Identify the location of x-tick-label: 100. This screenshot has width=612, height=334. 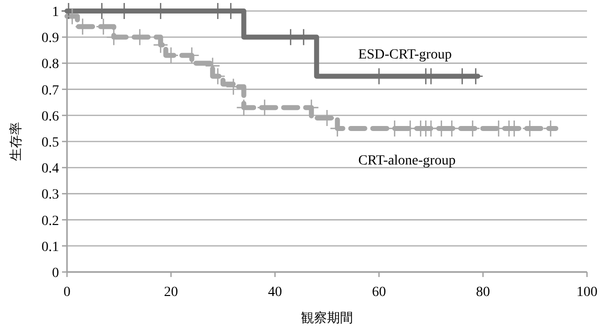
(587, 292).